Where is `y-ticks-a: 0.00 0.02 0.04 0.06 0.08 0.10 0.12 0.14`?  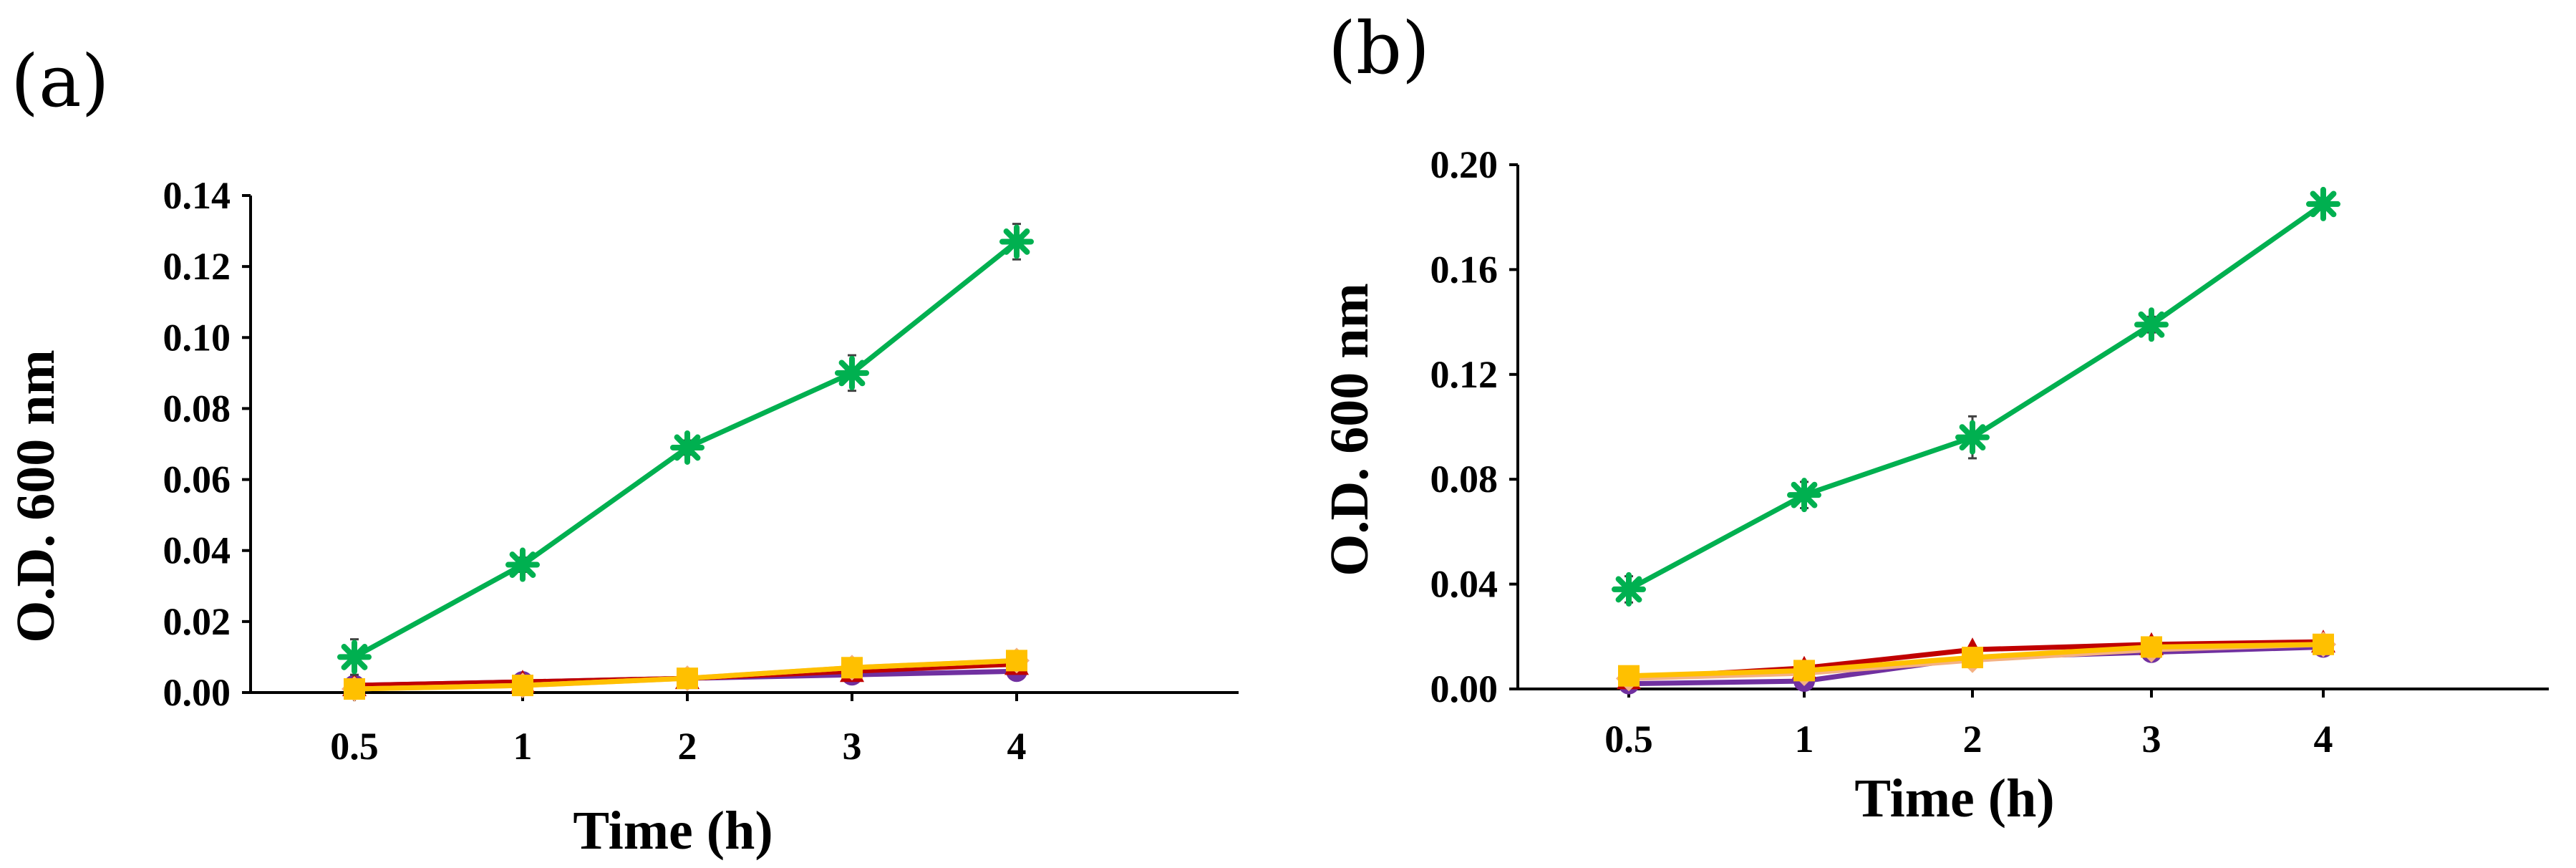
y-ticks-a: 0.00 0.02 0.04 0.06 0.08 0.10 0.12 0.14 is located at coordinates (207, 444).